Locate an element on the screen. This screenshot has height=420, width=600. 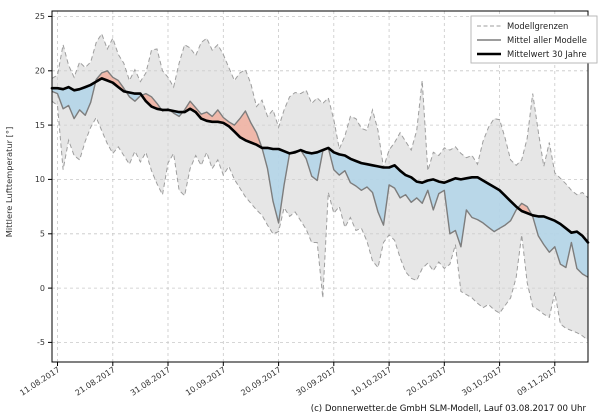
y-axis: 25 20 15 10 5 0 -5 is located at coordinates (43, 179).